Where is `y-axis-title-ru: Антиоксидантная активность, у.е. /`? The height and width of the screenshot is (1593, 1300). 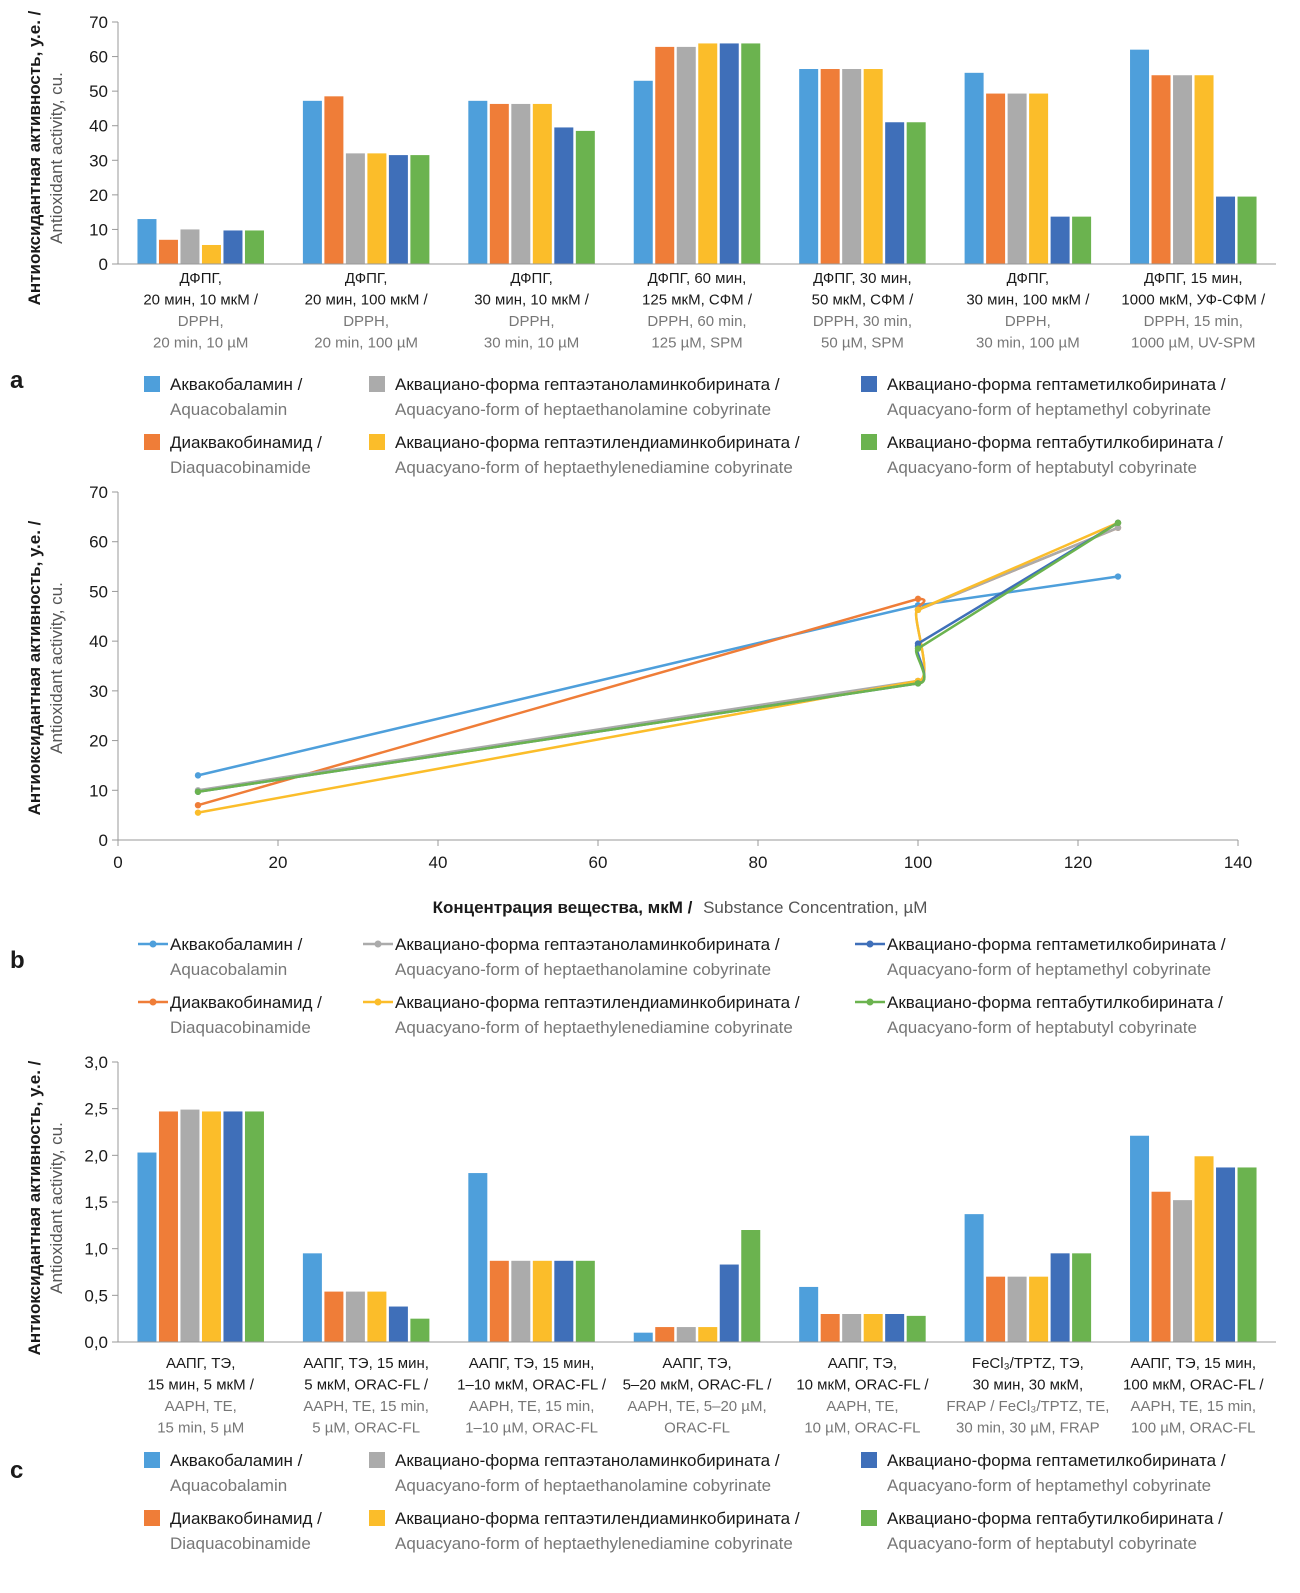
y-axis-title-ru: Антиоксидантная активность, у.е. / is located at coordinates (34, 1207).